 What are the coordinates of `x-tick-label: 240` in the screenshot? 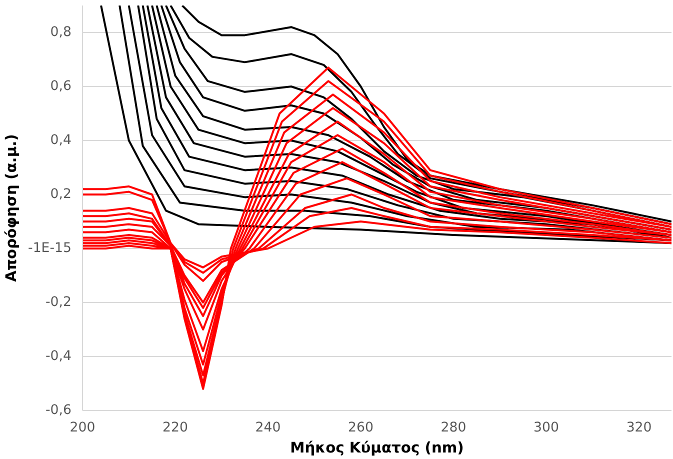 It's located at (268, 428).